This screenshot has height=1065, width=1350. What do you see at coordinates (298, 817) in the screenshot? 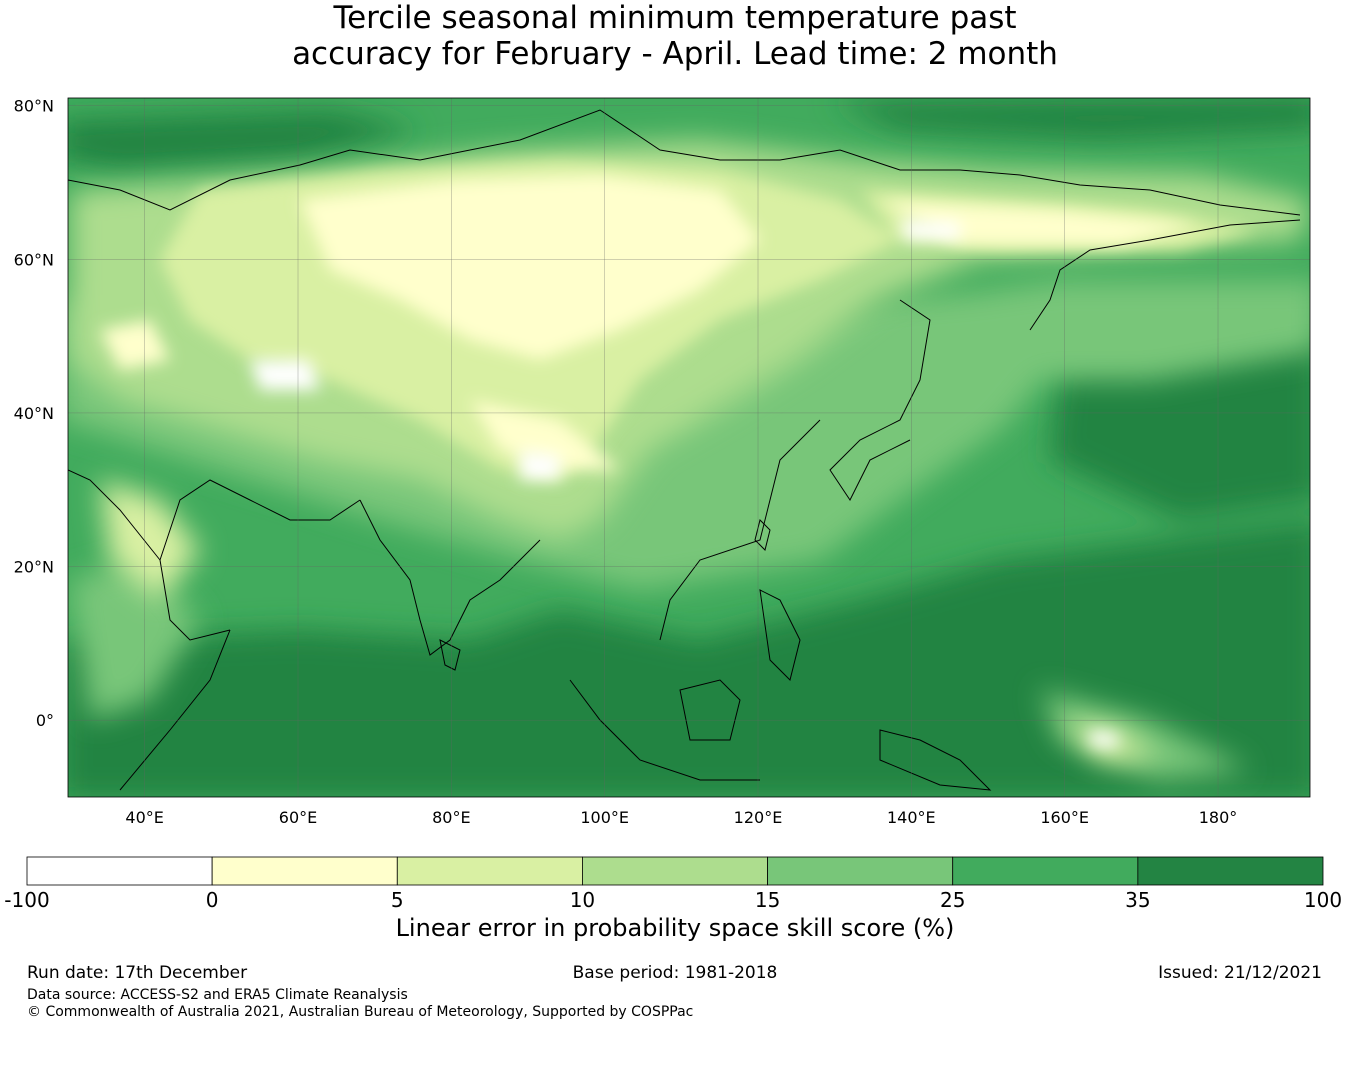
I see `lon-label: 60°E` at bounding box center [298, 817].